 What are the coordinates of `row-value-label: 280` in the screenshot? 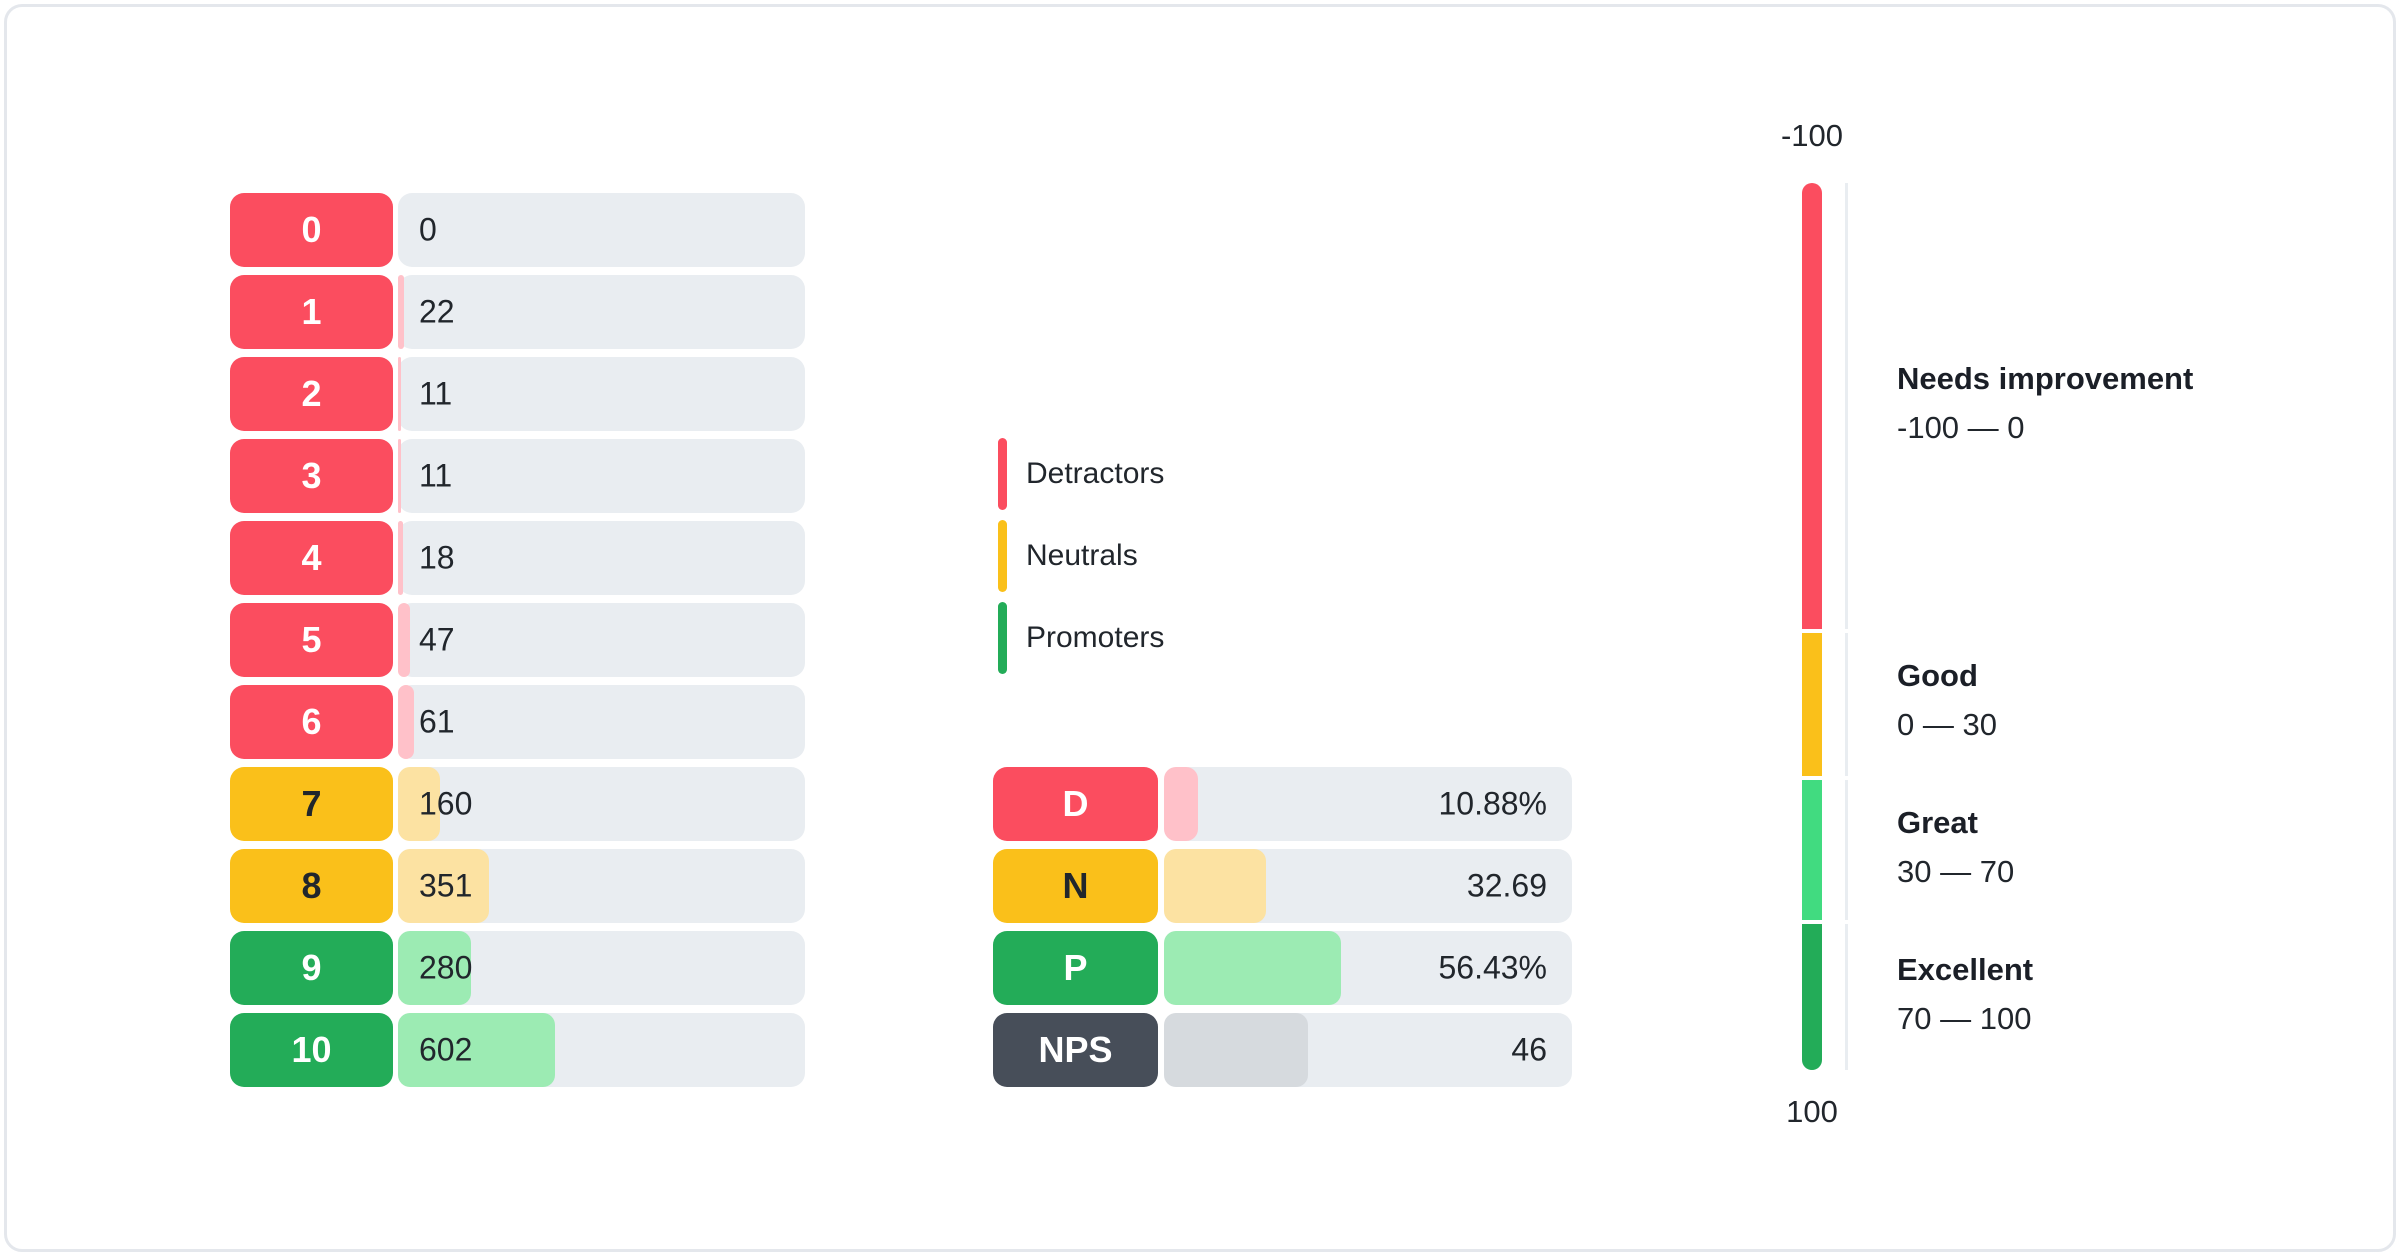 It's located at (446, 967).